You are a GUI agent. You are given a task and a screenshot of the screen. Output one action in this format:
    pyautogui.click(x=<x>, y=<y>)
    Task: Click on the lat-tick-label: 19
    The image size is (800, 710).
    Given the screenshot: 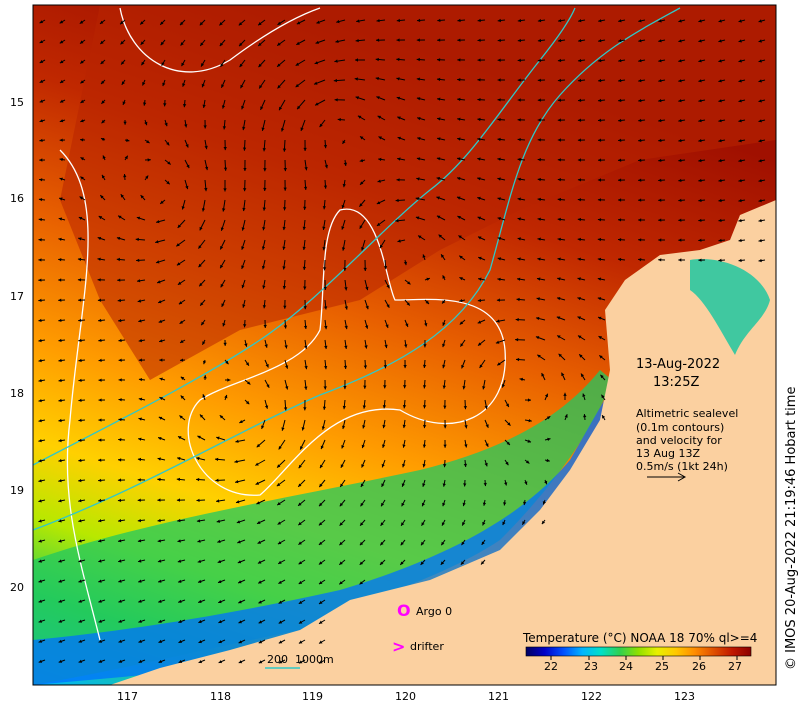 What is the action you would take?
    pyautogui.click(x=17, y=490)
    